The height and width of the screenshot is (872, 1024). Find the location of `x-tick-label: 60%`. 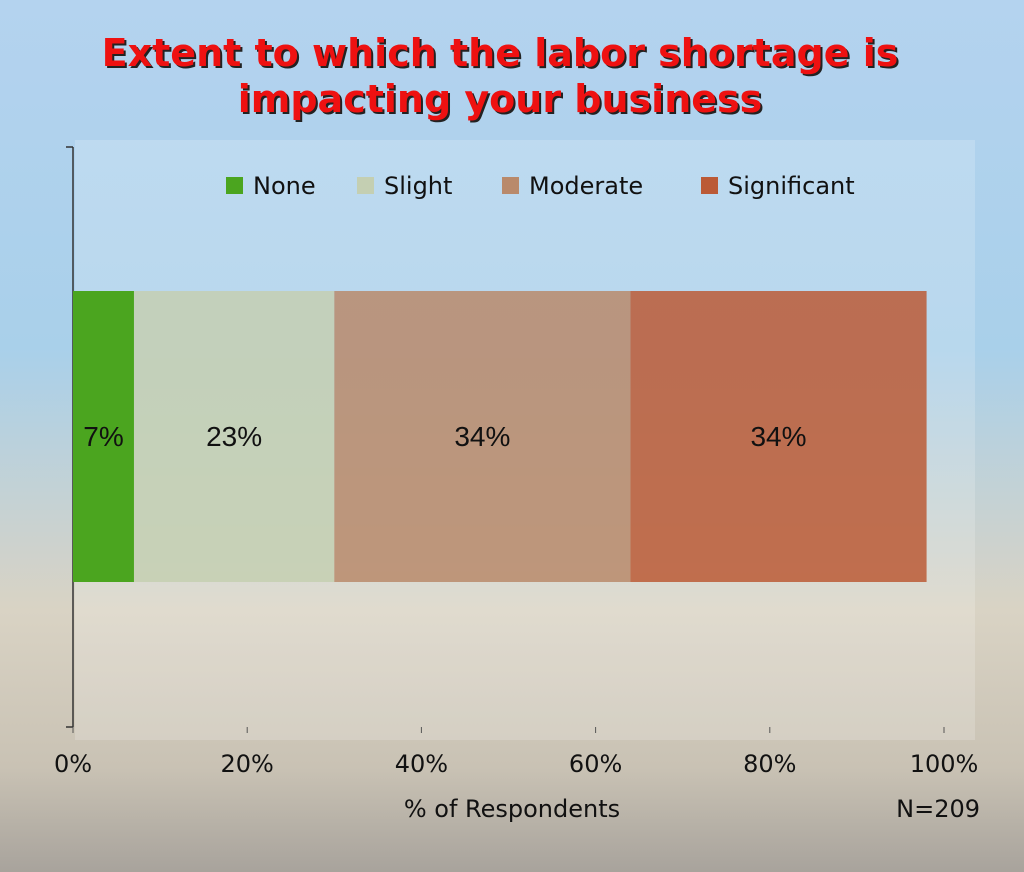

x-tick-label: 60% is located at coordinates (595, 764).